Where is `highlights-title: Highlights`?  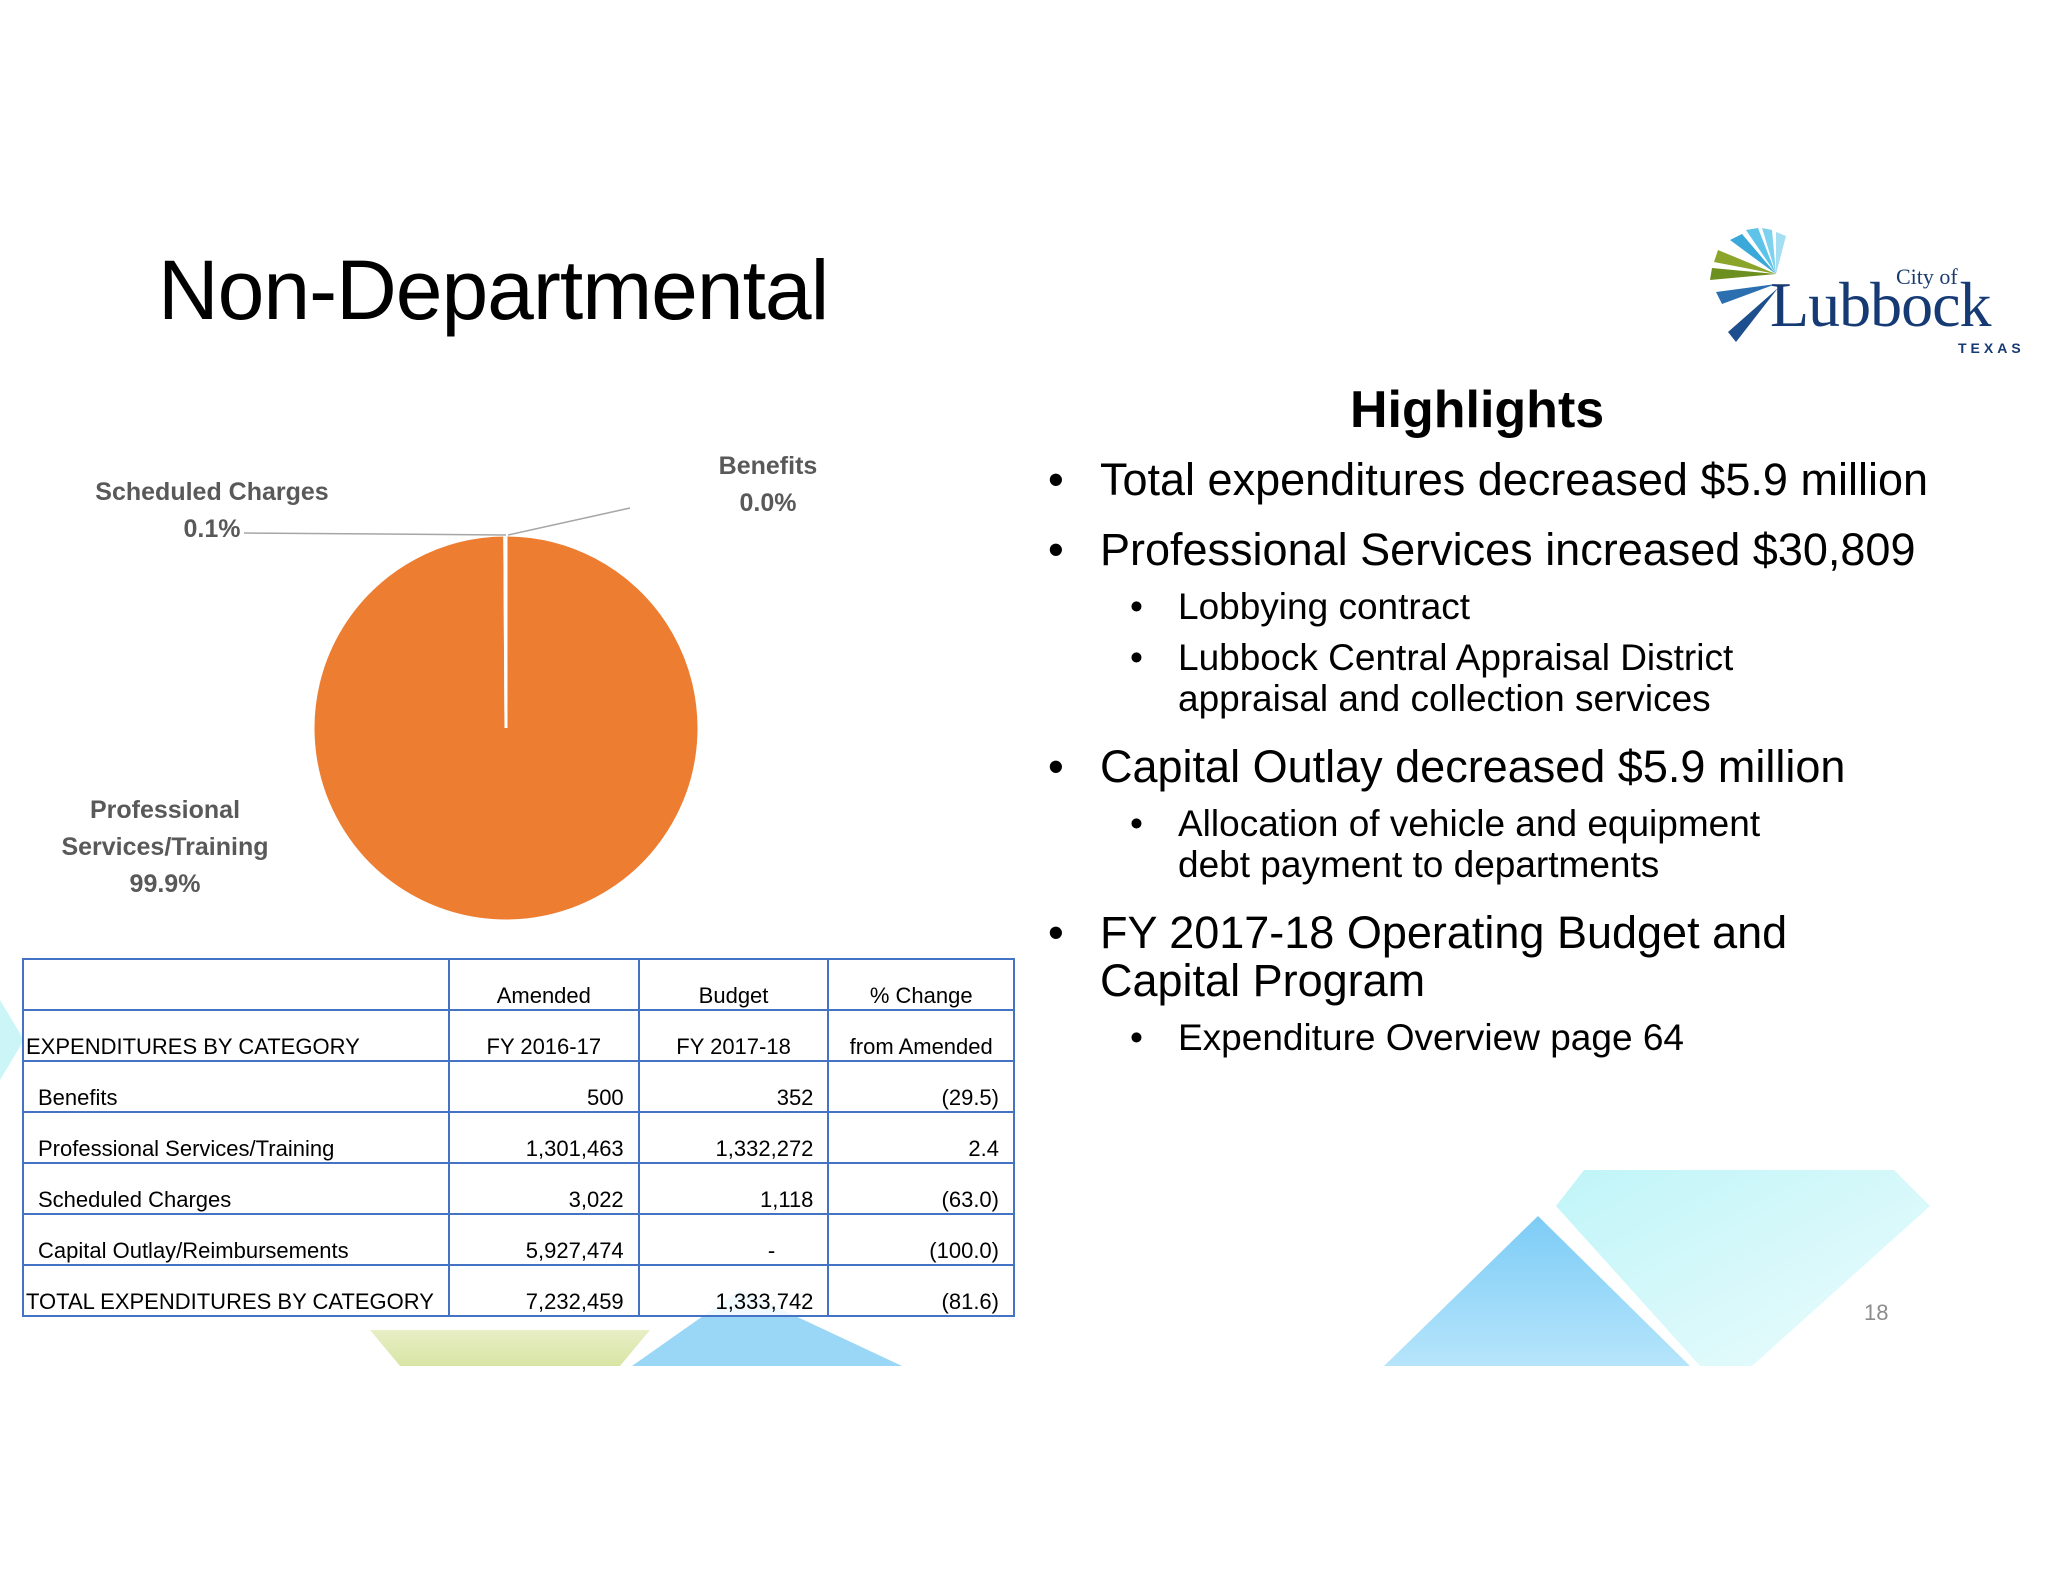 highlights-title: Highlights is located at coordinates (1477, 410).